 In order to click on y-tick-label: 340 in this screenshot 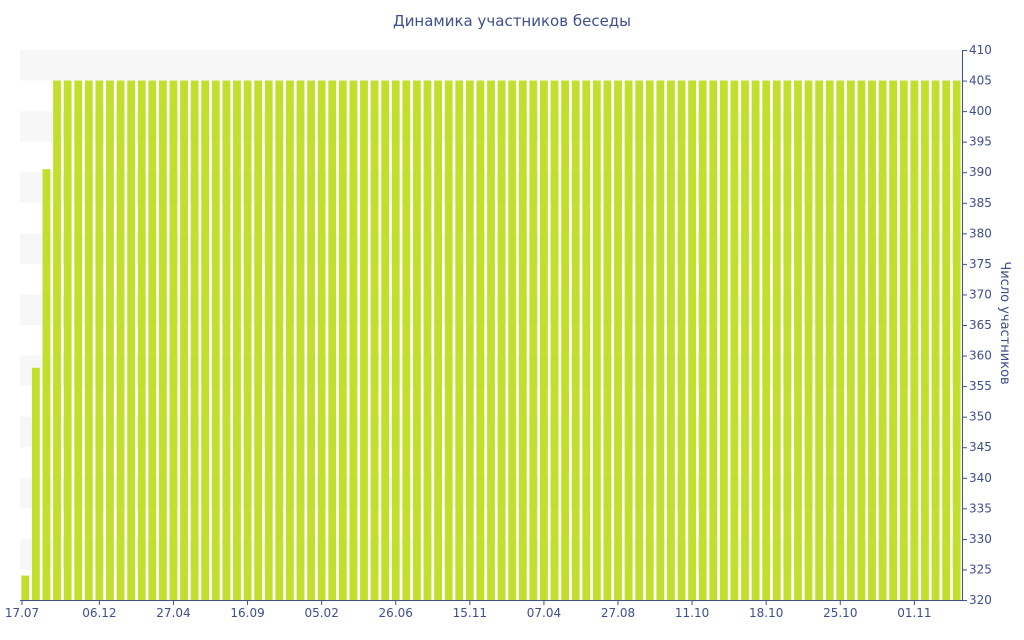, I will do `click(980, 478)`.